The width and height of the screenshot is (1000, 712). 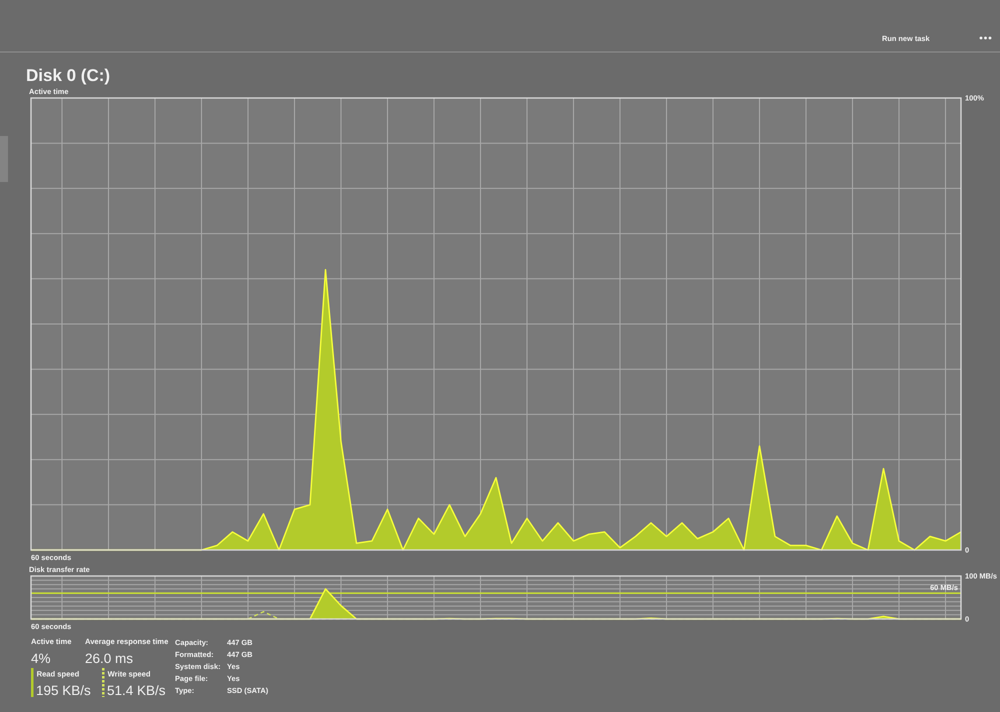 I want to click on chart-title: Disk 0 (C:), so click(x=68, y=75).